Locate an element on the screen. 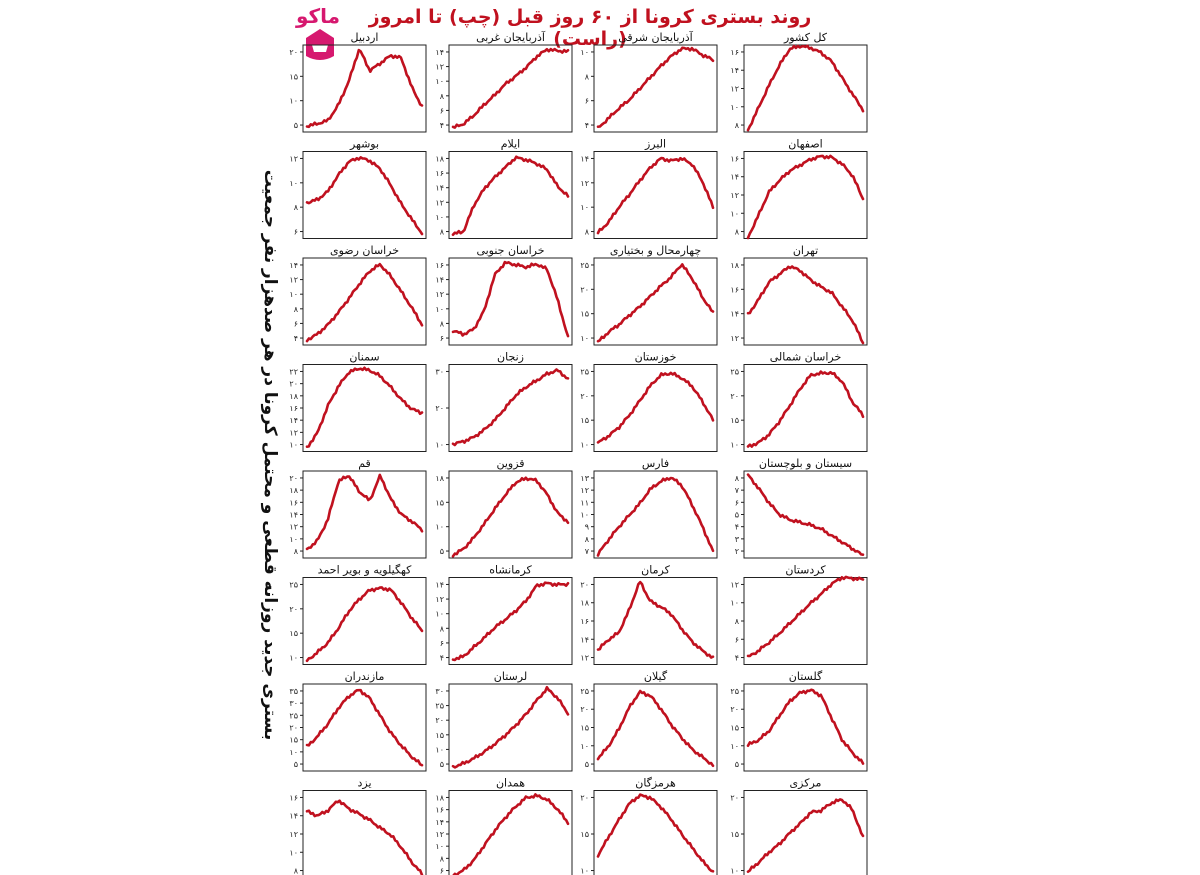 The height and width of the screenshot is (875, 1200). chart-panel: آذربایجان غربی ۱۴ ۱۲ ۱۰ ۸ ۶ ۴ is located at coordinates (504, 81).